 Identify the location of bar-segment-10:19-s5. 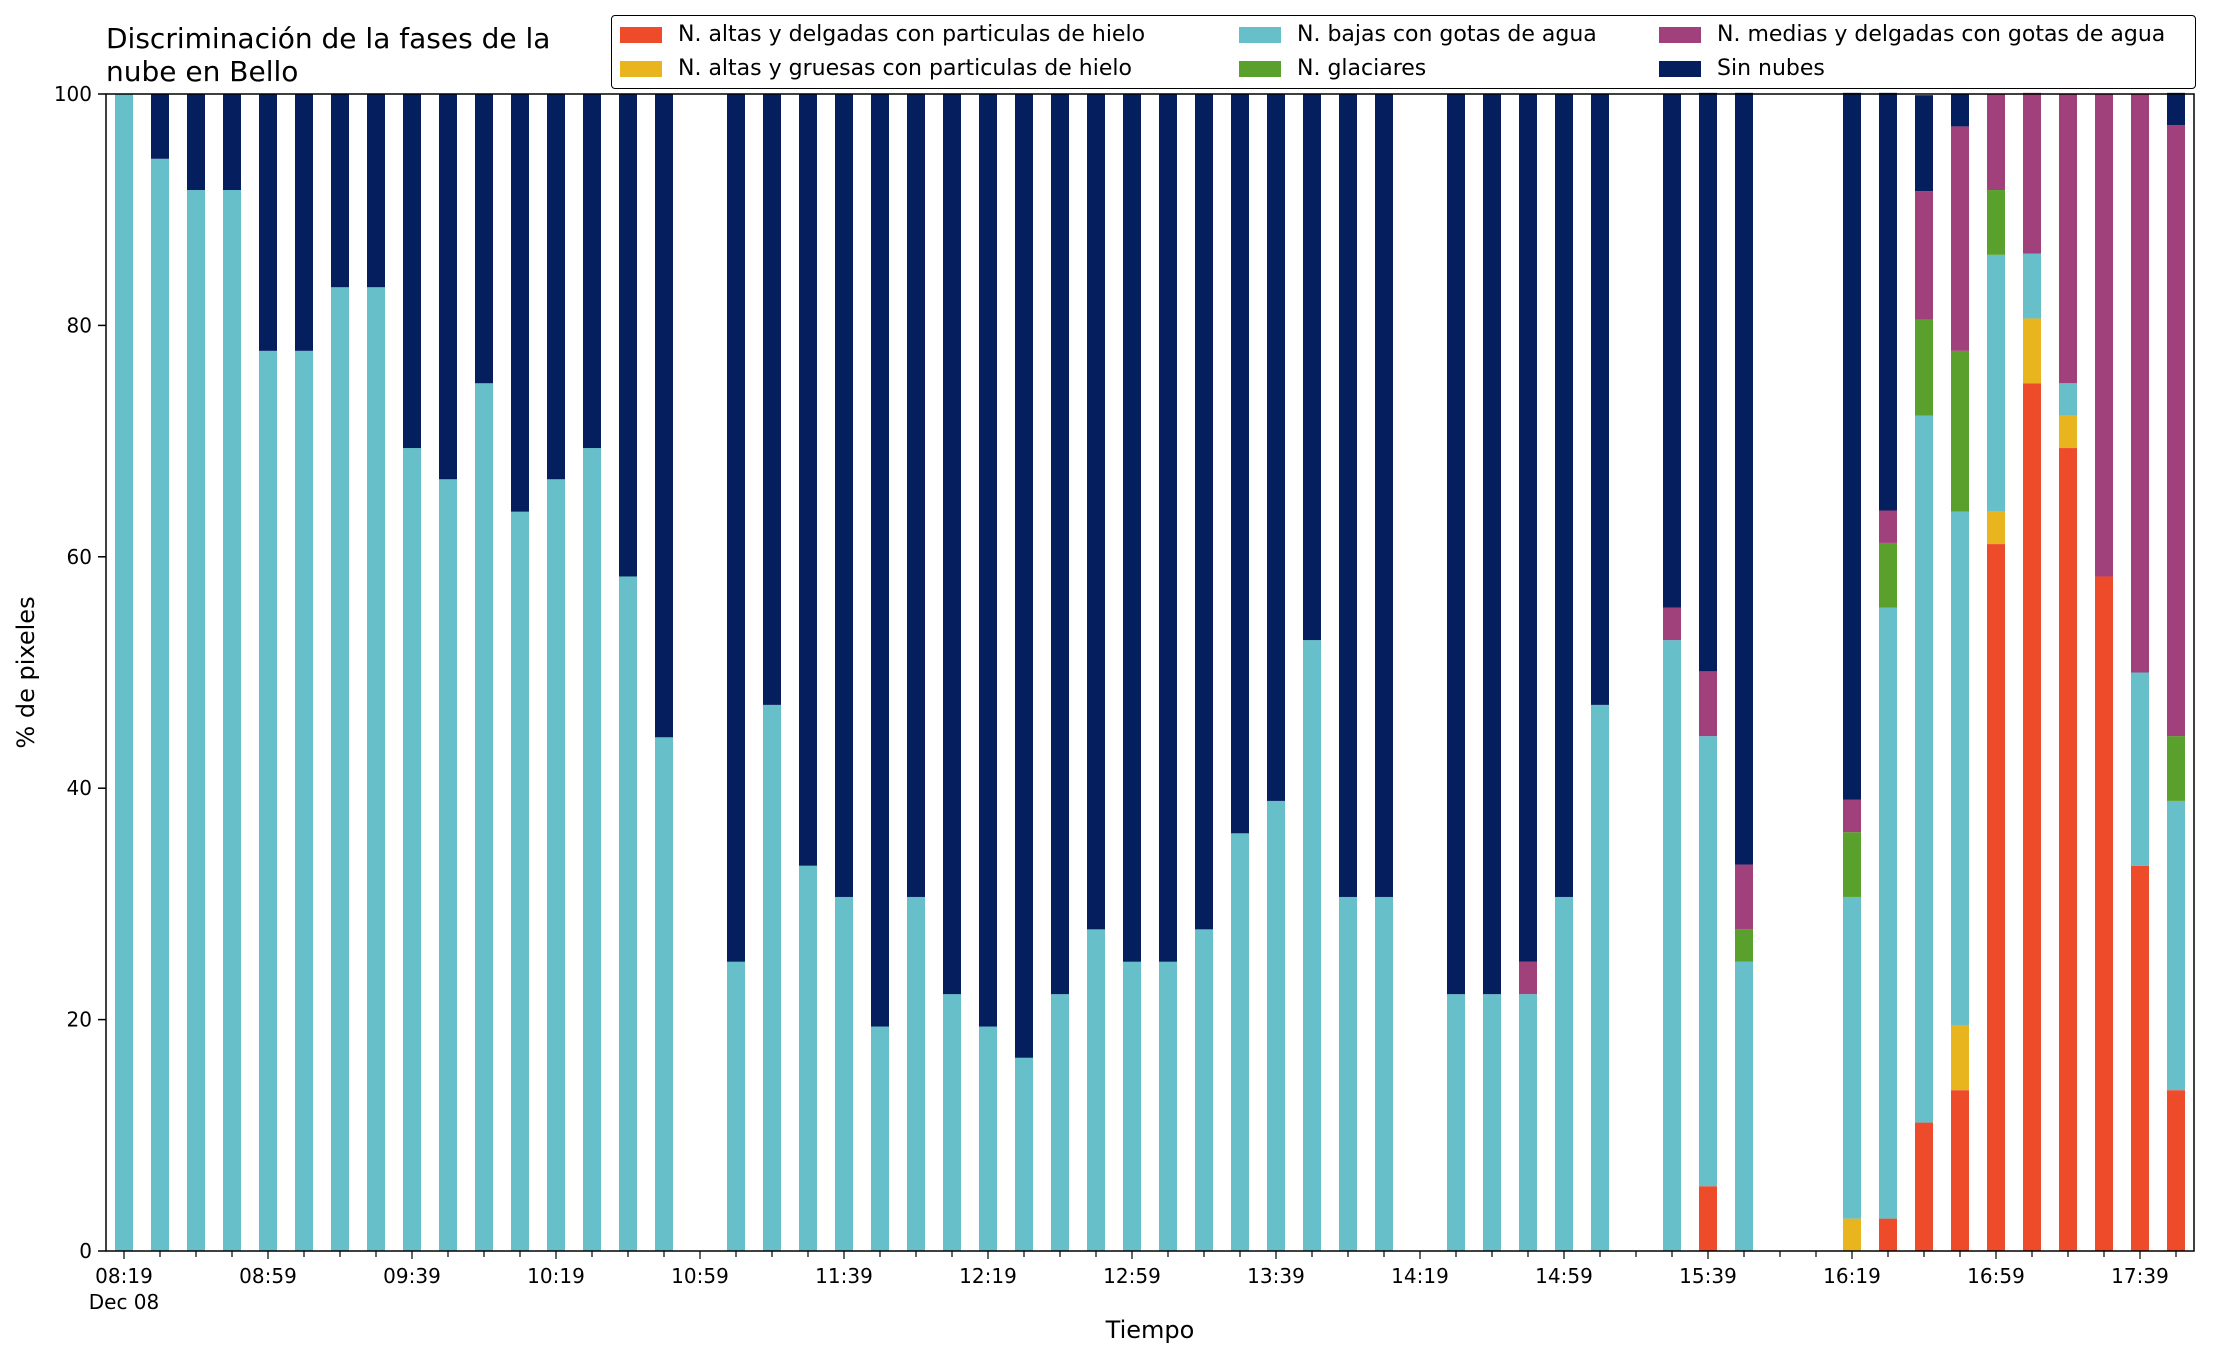
(556, 287).